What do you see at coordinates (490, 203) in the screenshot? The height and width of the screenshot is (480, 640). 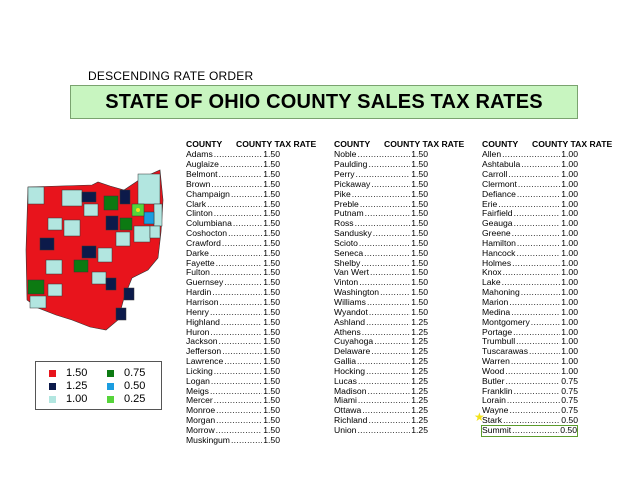 I see `county-name: Erie` at bounding box center [490, 203].